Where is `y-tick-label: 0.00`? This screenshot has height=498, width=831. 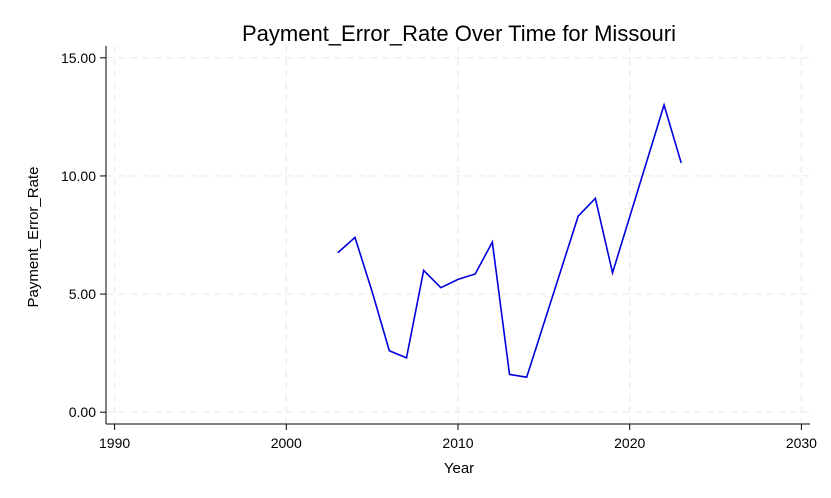
y-tick-label: 0.00 is located at coordinates (82, 412).